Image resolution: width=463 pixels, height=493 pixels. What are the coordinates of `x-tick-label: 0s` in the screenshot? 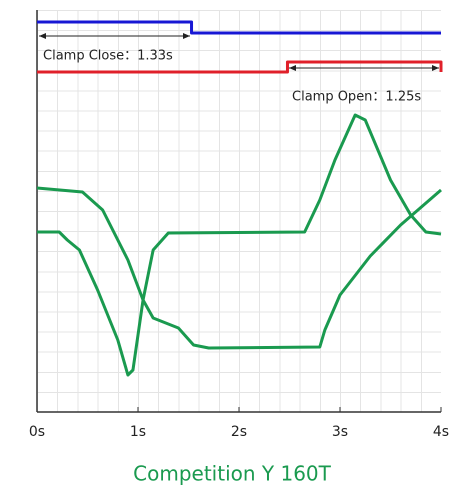 It's located at (37, 432).